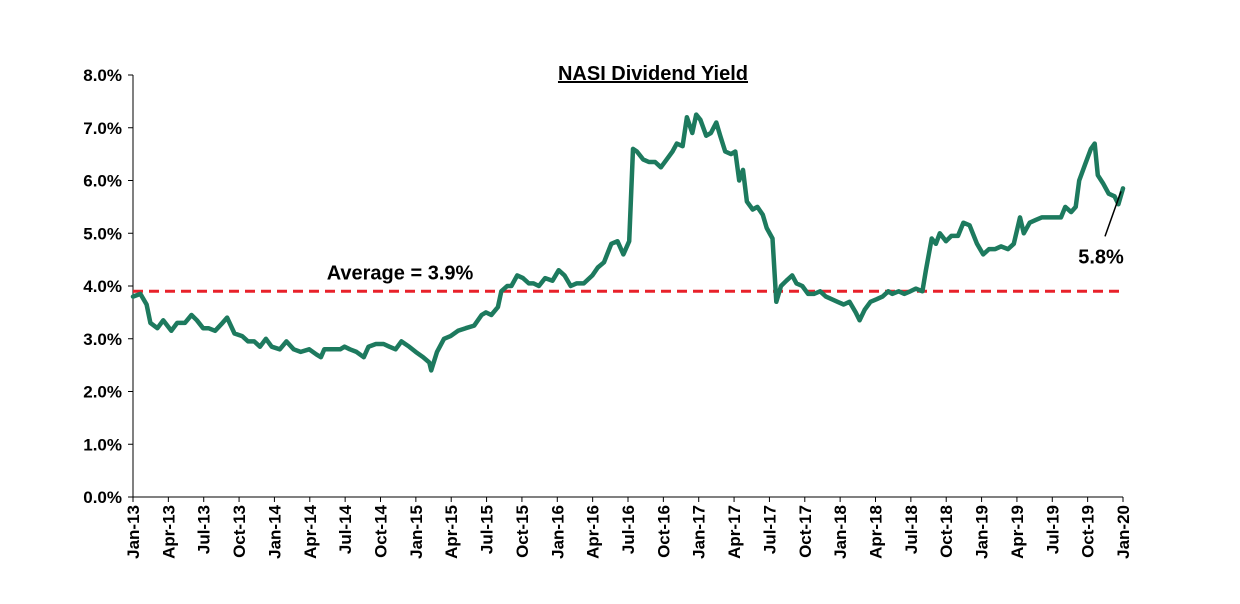 This screenshot has width=1240, height=604. I want to click on x-tick-label: Jan-15, so click(416, 532).